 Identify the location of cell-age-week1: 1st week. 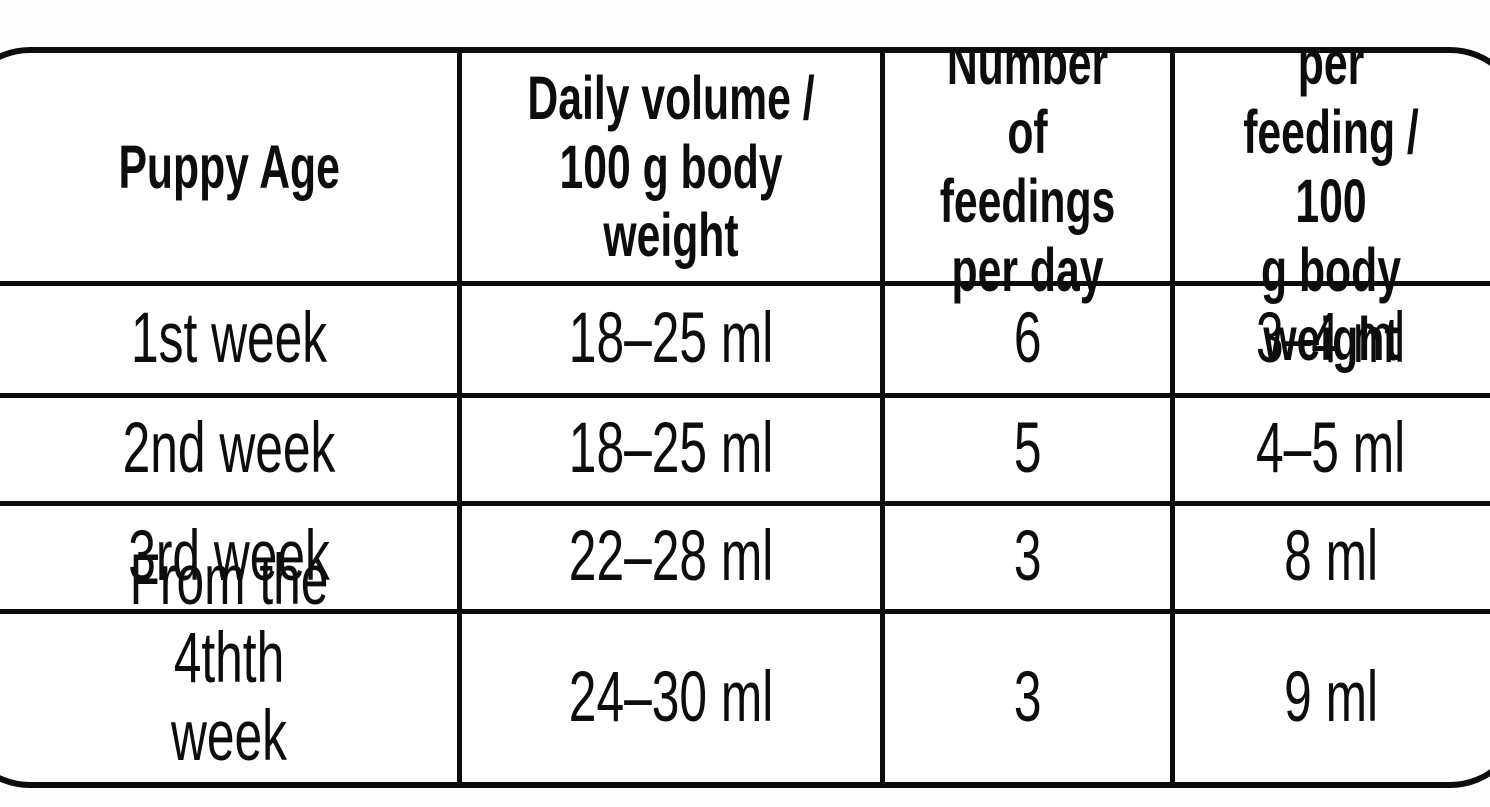
(228, 337).